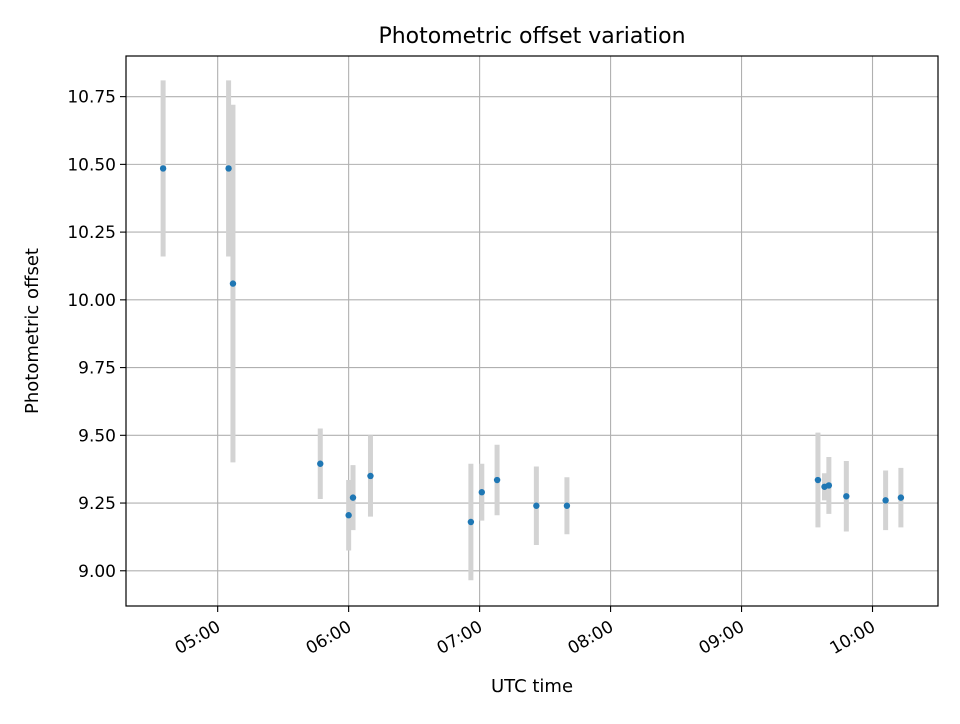 This screenshot has width=960, height=724. Describe the element at coordinates (97, 504) in the screenshot. I see `y-tick-label: 9.25` at that location.